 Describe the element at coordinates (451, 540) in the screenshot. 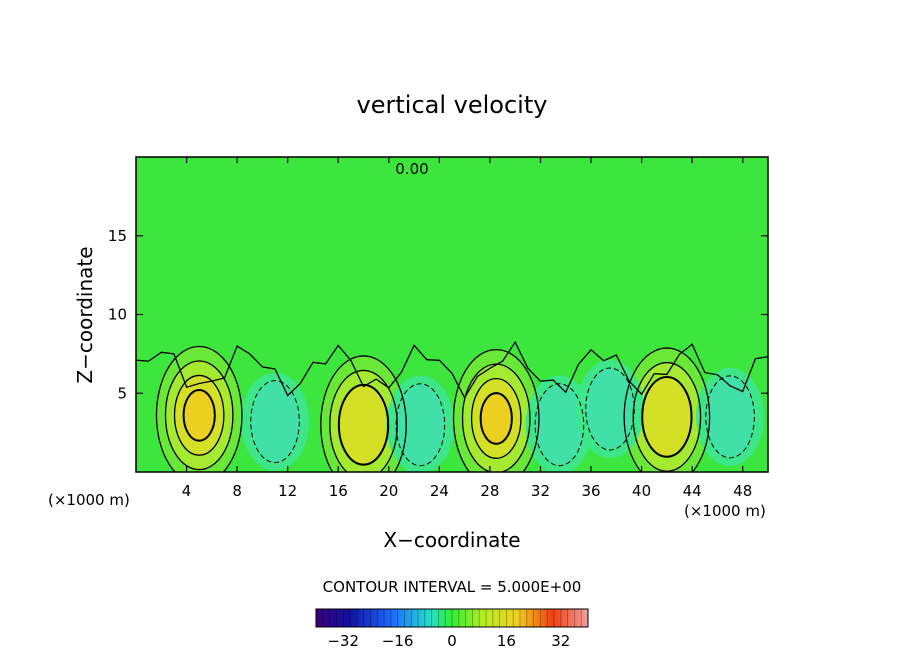

I see `x-axis-label: X−coordinate` at that location.